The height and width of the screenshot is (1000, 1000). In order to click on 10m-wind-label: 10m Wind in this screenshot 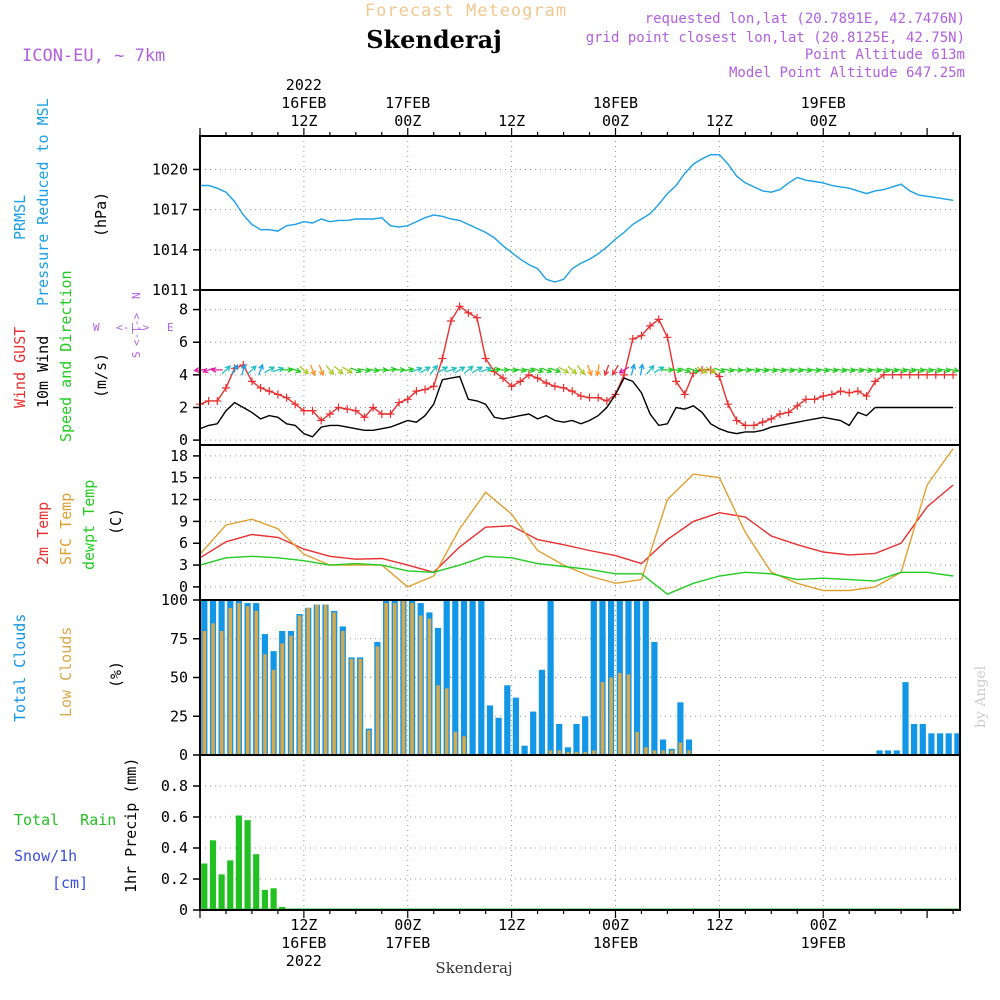, I will do `click(43, 372)`.